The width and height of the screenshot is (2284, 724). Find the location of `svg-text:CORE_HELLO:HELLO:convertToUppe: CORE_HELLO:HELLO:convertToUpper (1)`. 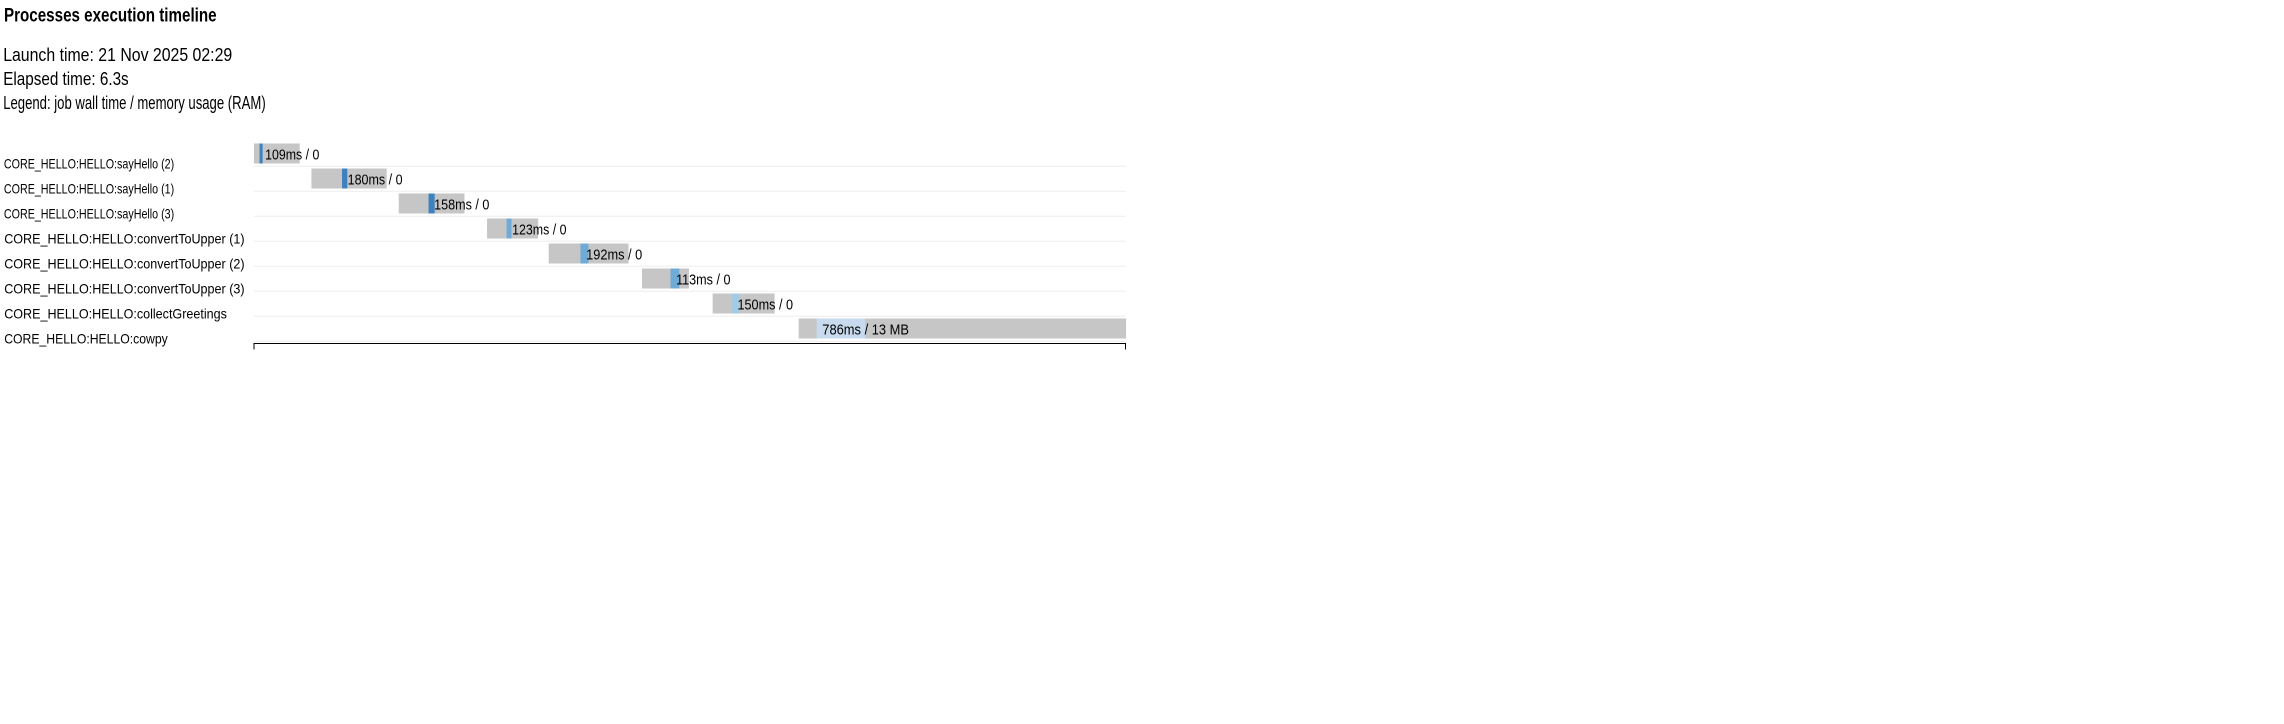

svg-text:CORE_HELLO:HELLO:convertToUppe: CORE_HELLO:HELLO:convertToUpper (1) is located at coordinates (124, 238).